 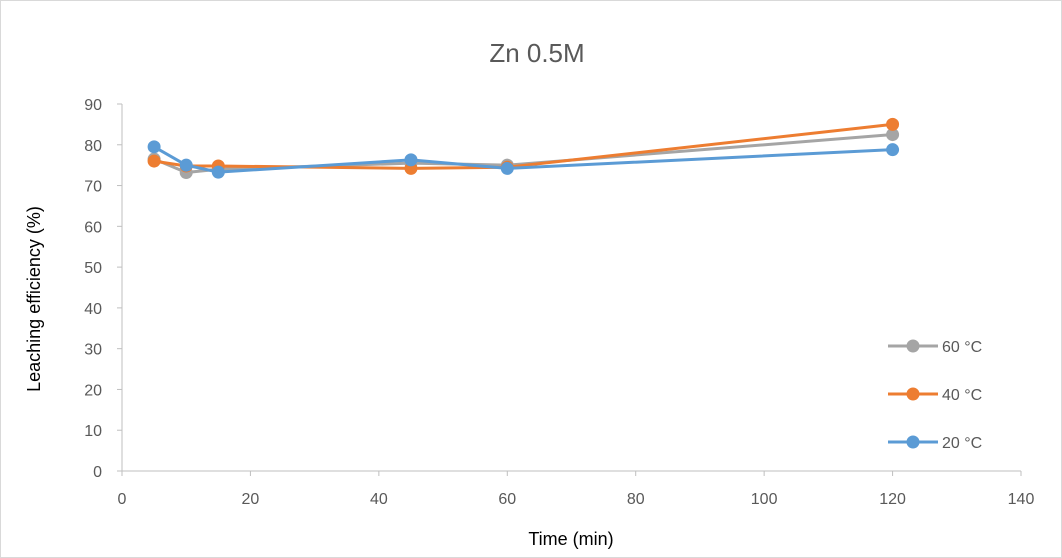 What do you see at coordinates (93, 431) in the screenshot?
I see `y-tick-label: 10` at bounding box center [93, 431].